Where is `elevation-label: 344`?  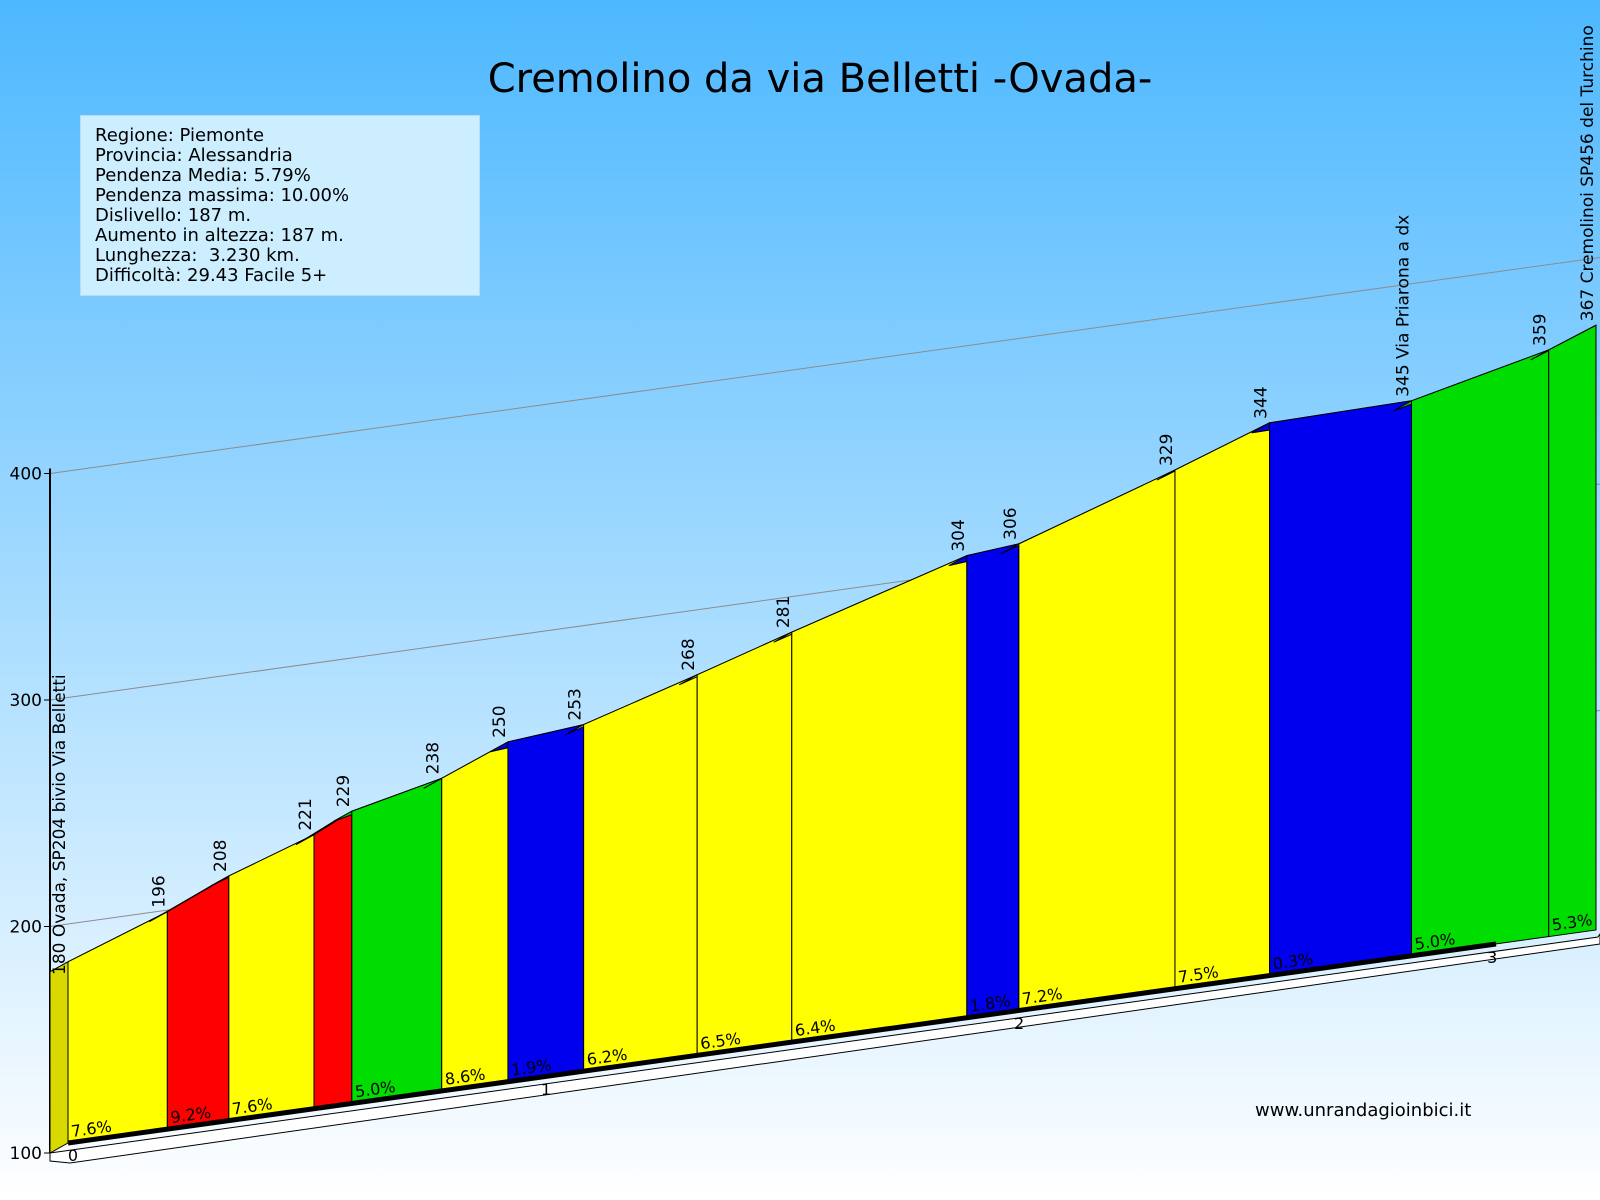
elevation-label: 344 is located at coordinates (1262, 402).